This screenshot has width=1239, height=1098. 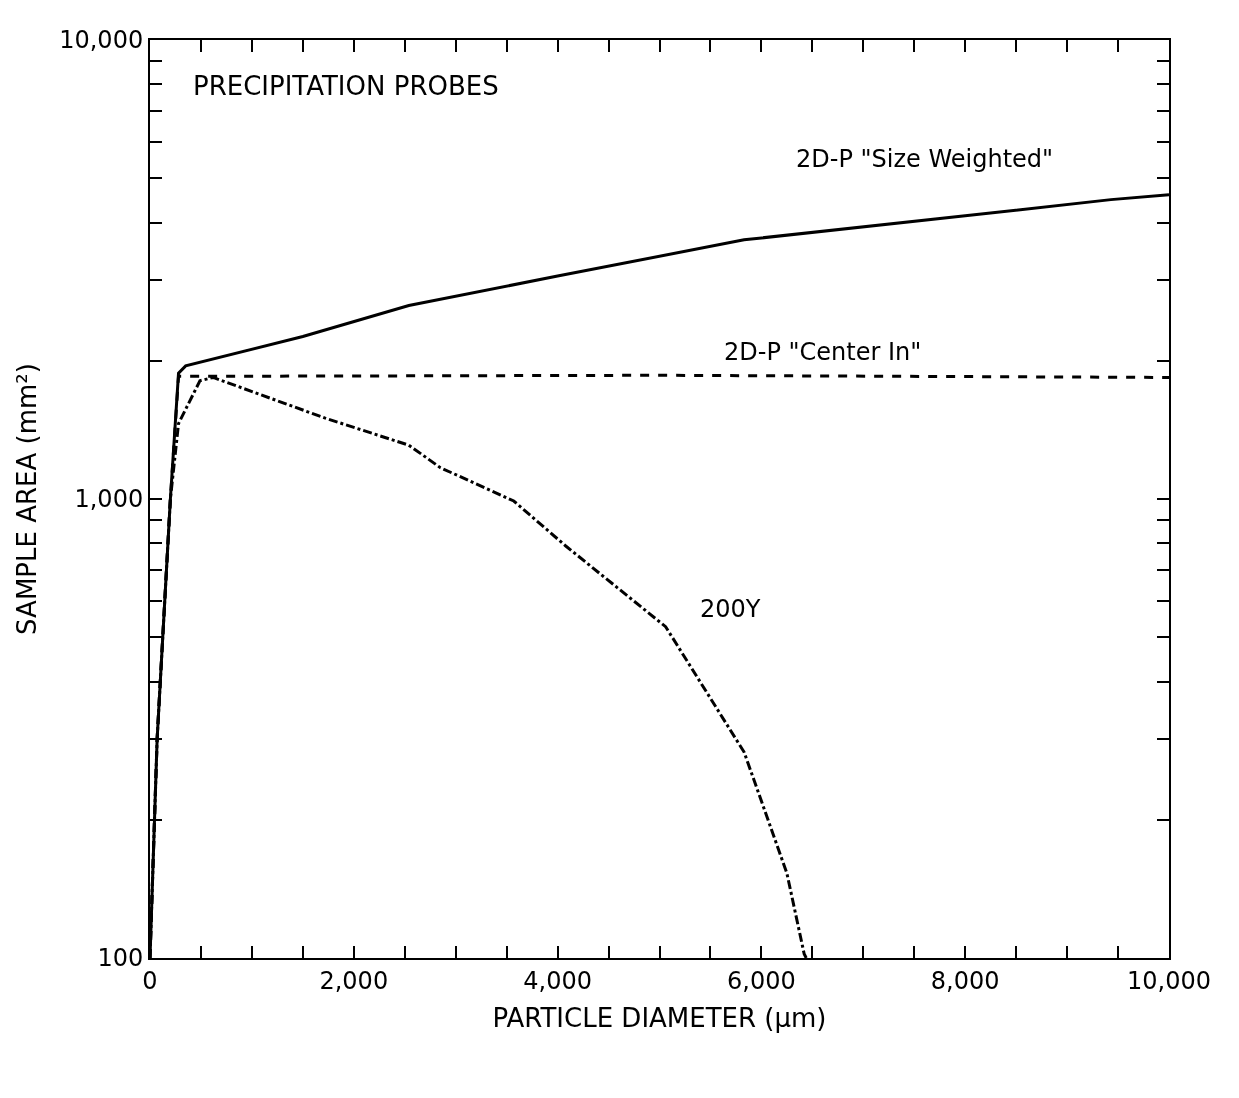 I want to click on x-tick-label: 10,000, so click(x=1169, y=980).